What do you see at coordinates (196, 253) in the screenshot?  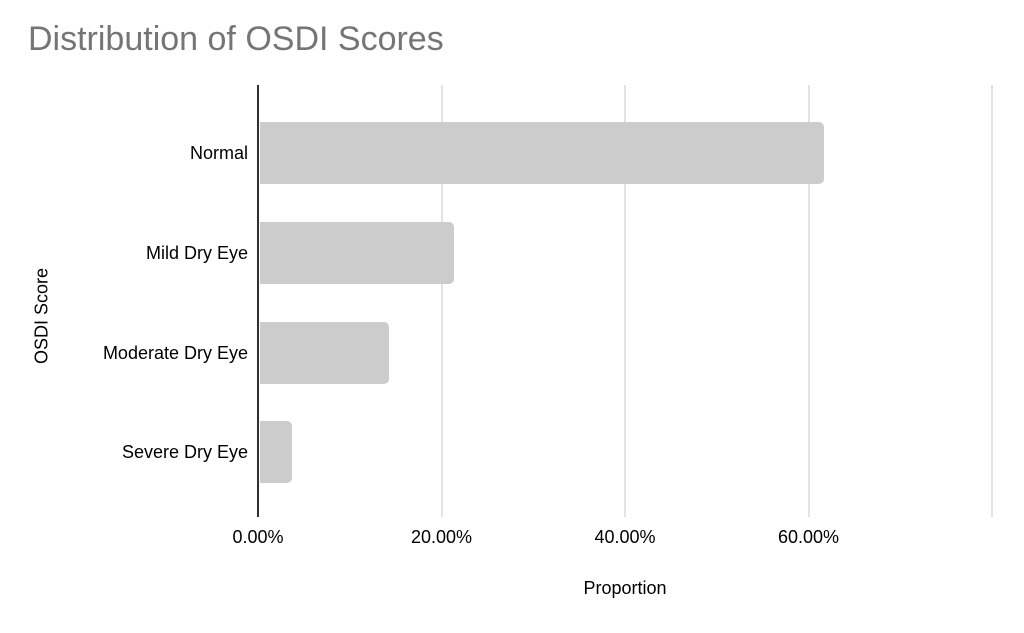 I see `category-label-mild-dry-eye: Mild Dry Eye` at bounding box center [196, 253].